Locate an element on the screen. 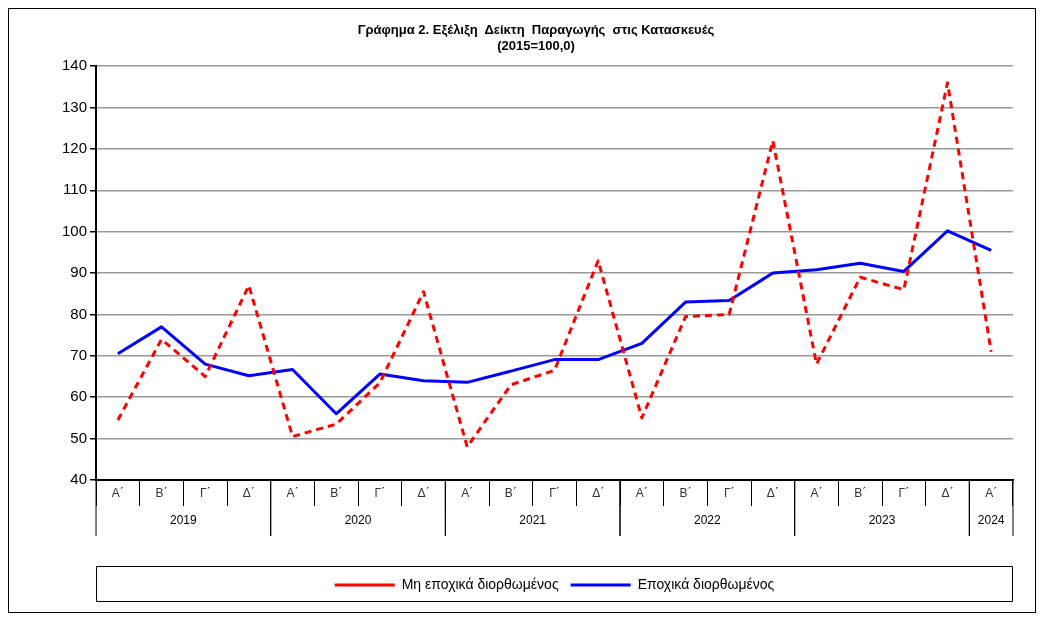 Image resolution: width=1046 pixels, height=622 pixels. y-tick-label: 120 is located at coordinates (75, 148).